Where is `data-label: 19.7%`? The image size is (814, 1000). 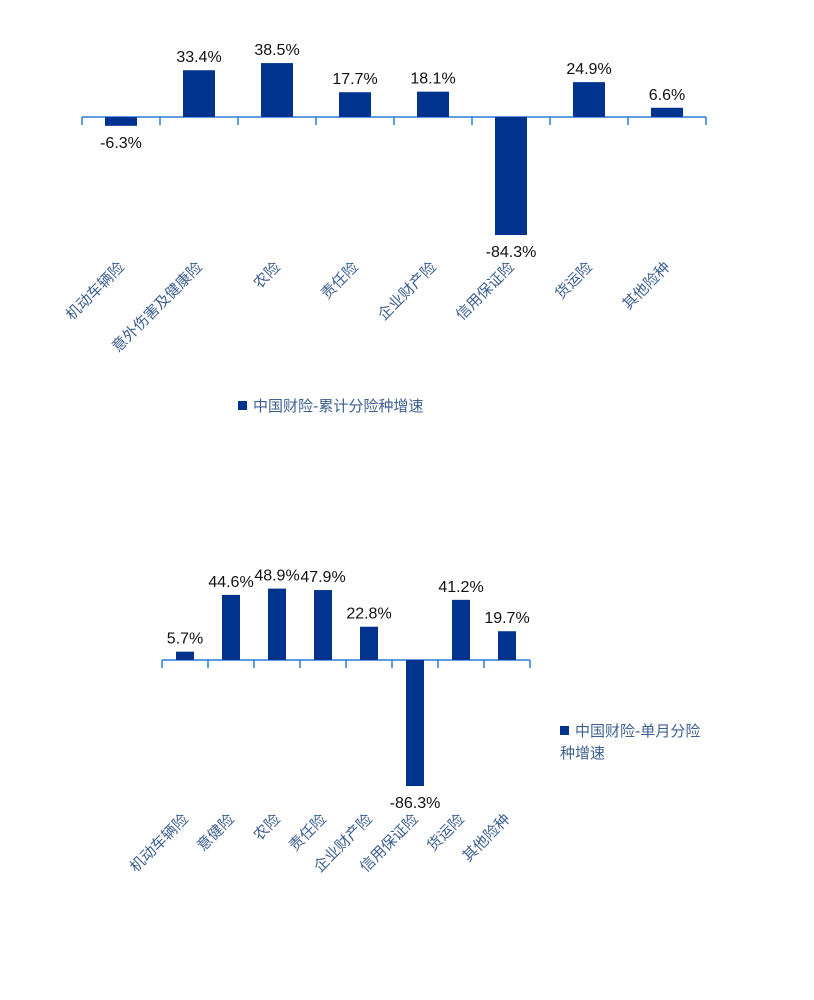 data-label: 19.7% is located at coordinates (506, 618).